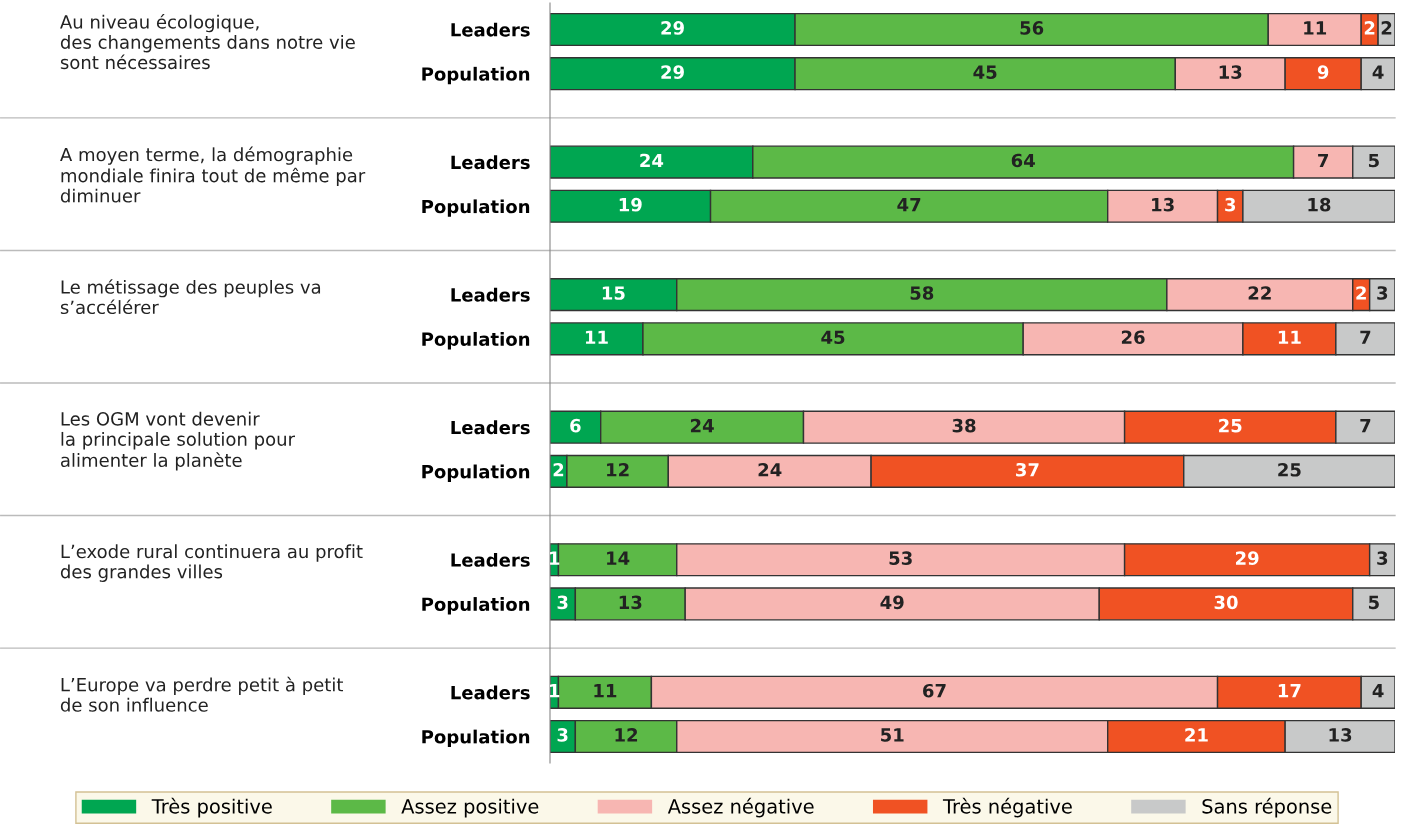  Describe the element at coordinates (202, 694) in the screenshot. I see `text: L’Europe va perdre petit à petit de son influence` at that location.